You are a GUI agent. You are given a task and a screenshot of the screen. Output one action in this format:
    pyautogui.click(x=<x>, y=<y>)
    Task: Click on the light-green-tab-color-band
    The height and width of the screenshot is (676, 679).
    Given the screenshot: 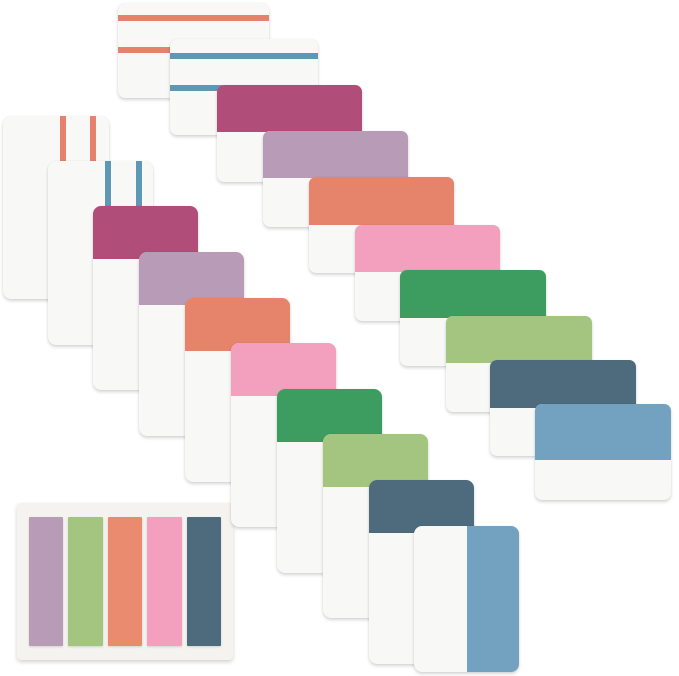 What is the action you would take?
    pyautogui.click(x=519, y=339)
    